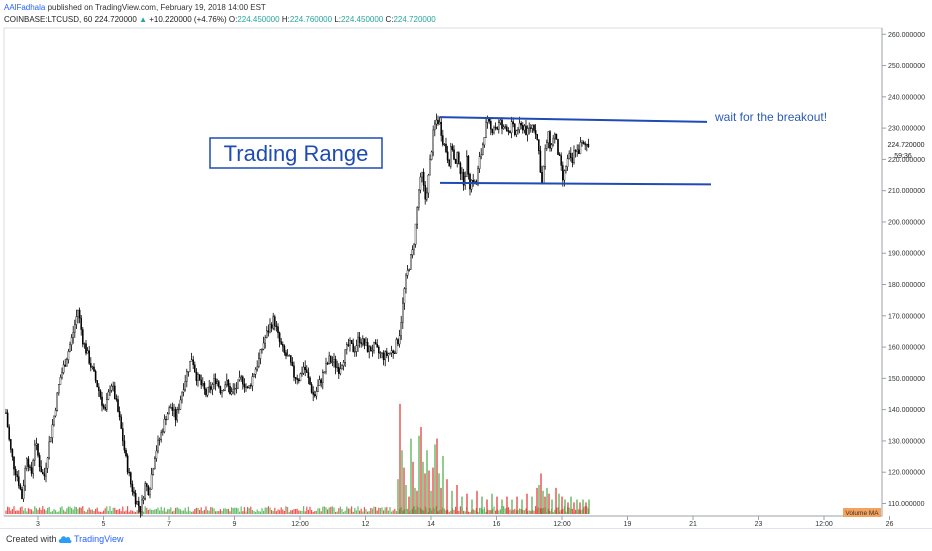 This screenshot has width=932, height=551. What do you see at coordinates (575, 183) in the screenshot?
I see `range-support-line` at bounding box center [575, 183].